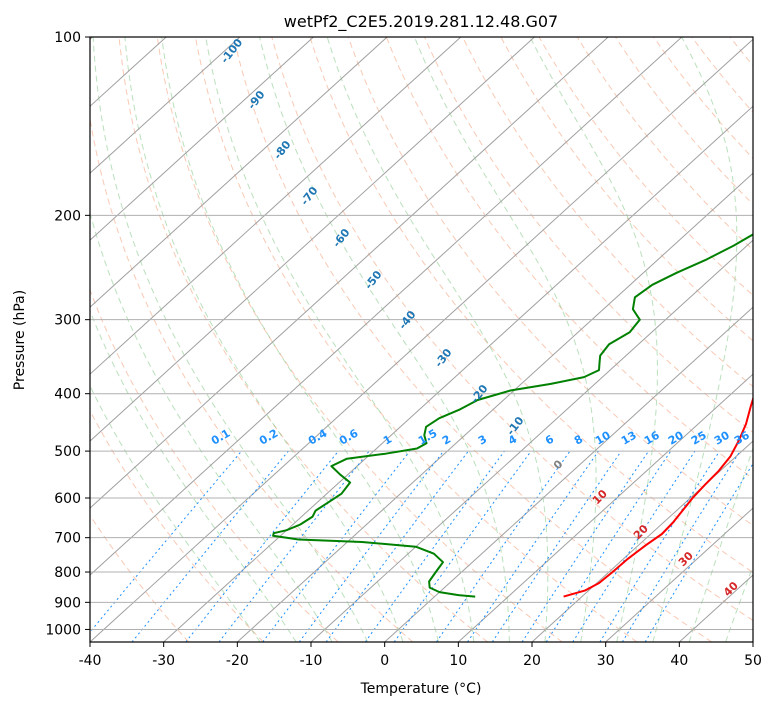 The height and width of the screenshot is (708, 775). I want to click on mixing-ratio-label: 13, so click(629, 438).